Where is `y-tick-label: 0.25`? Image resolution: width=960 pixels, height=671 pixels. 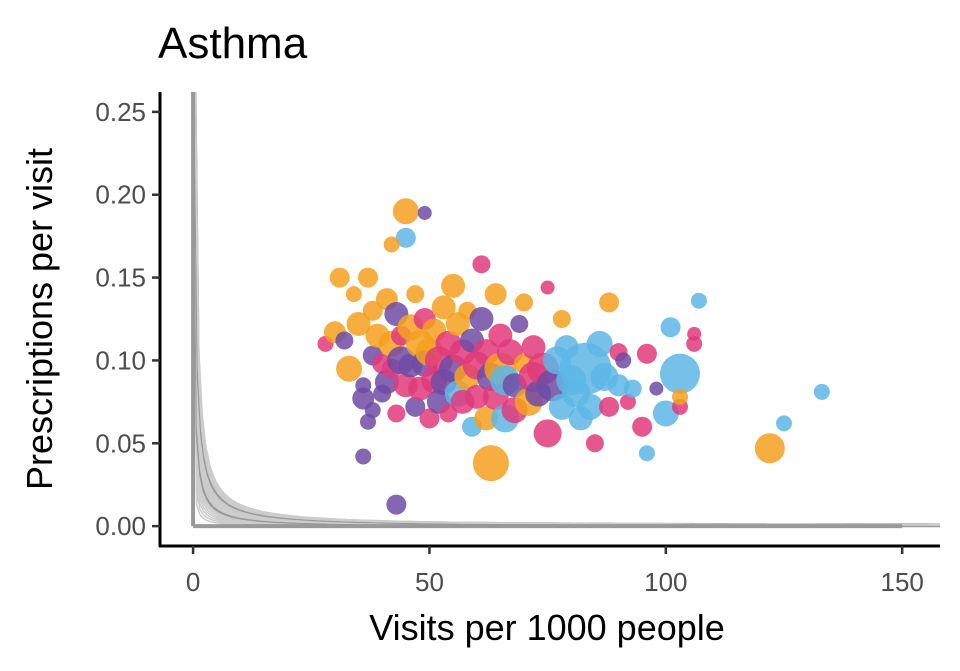
y-tick-label: 0.25 is located at coordinates (120, 112).